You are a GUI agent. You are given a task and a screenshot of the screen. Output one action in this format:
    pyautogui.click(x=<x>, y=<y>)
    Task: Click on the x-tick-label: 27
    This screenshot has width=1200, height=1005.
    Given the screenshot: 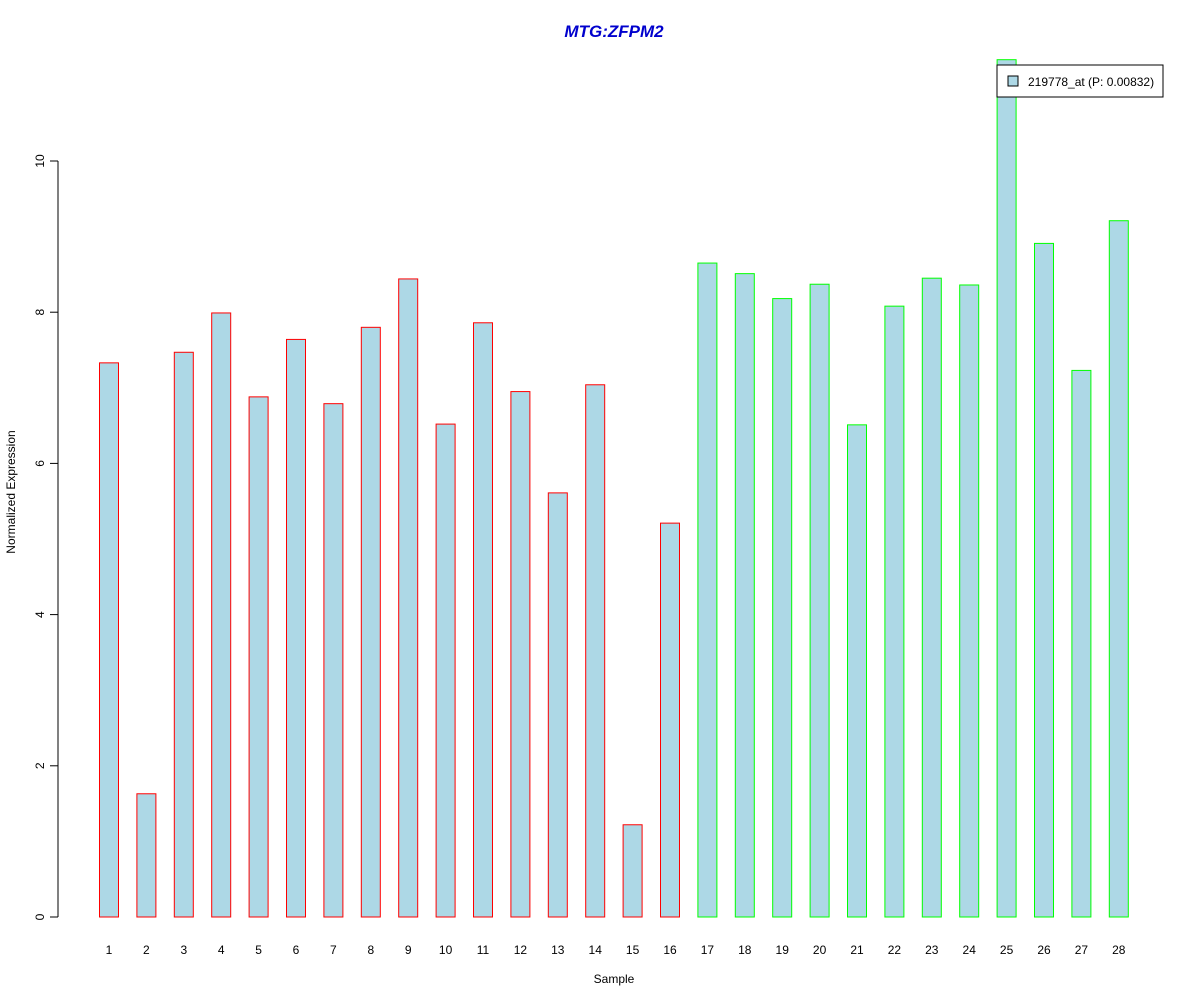 What is the action you would take?
    pyautogui.click(x=1082, y=950)
    